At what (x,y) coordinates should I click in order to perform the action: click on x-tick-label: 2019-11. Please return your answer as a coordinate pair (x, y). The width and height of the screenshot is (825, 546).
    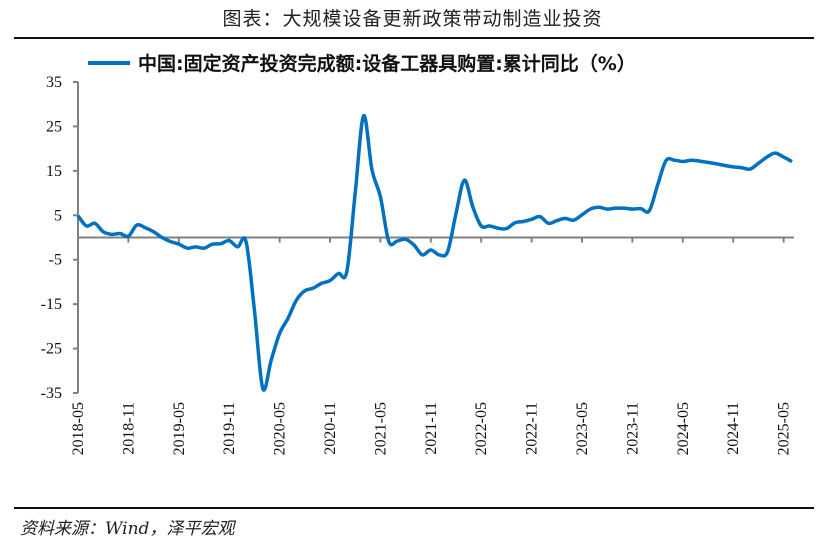
    Looking at the image, I should click on (229, 428).